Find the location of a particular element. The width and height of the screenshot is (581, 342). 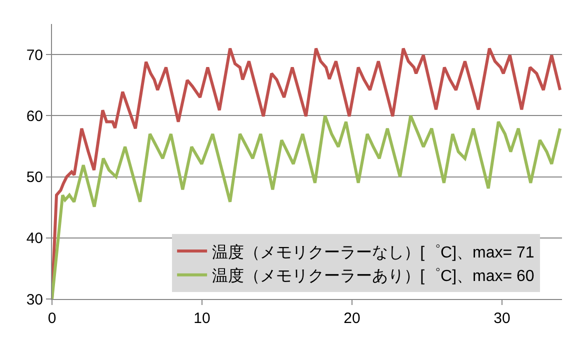

x-tick-label: 20 is located at coordinates (352, 318).